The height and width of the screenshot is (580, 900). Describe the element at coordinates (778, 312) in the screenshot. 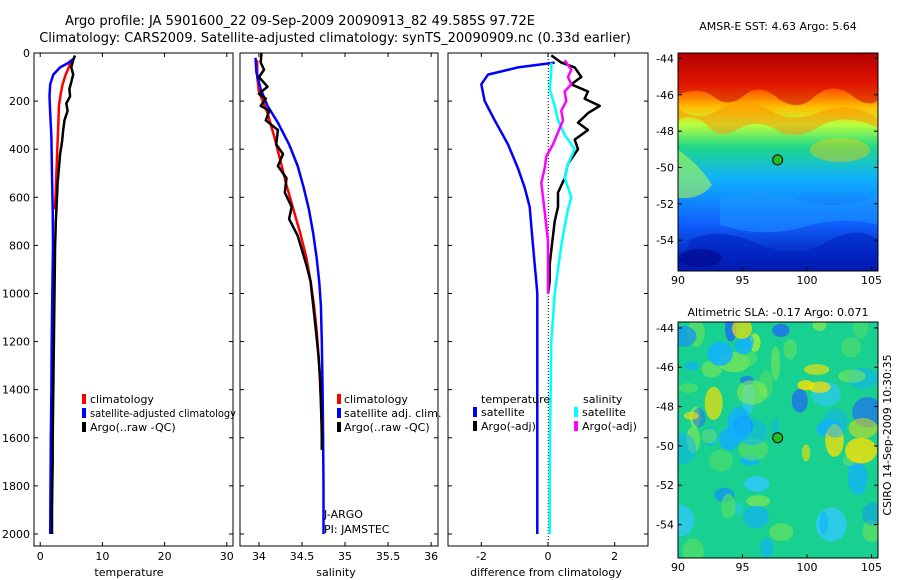

I see `sla-map-title: Altimetric SLA: -0.17 Argo: 0.071` at that location.